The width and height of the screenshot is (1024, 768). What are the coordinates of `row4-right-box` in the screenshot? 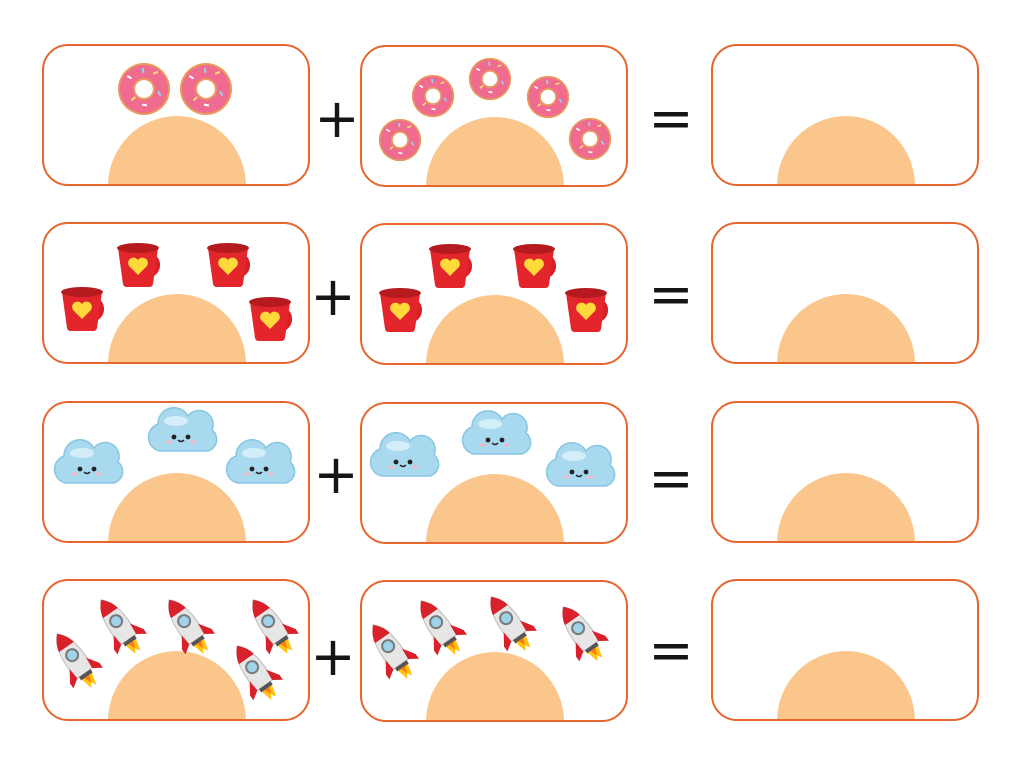 It's located at (494, 651).